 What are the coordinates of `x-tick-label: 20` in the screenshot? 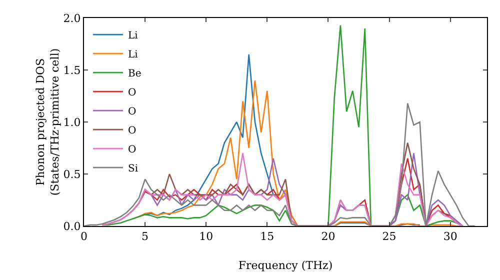 It's located at (328, 237).